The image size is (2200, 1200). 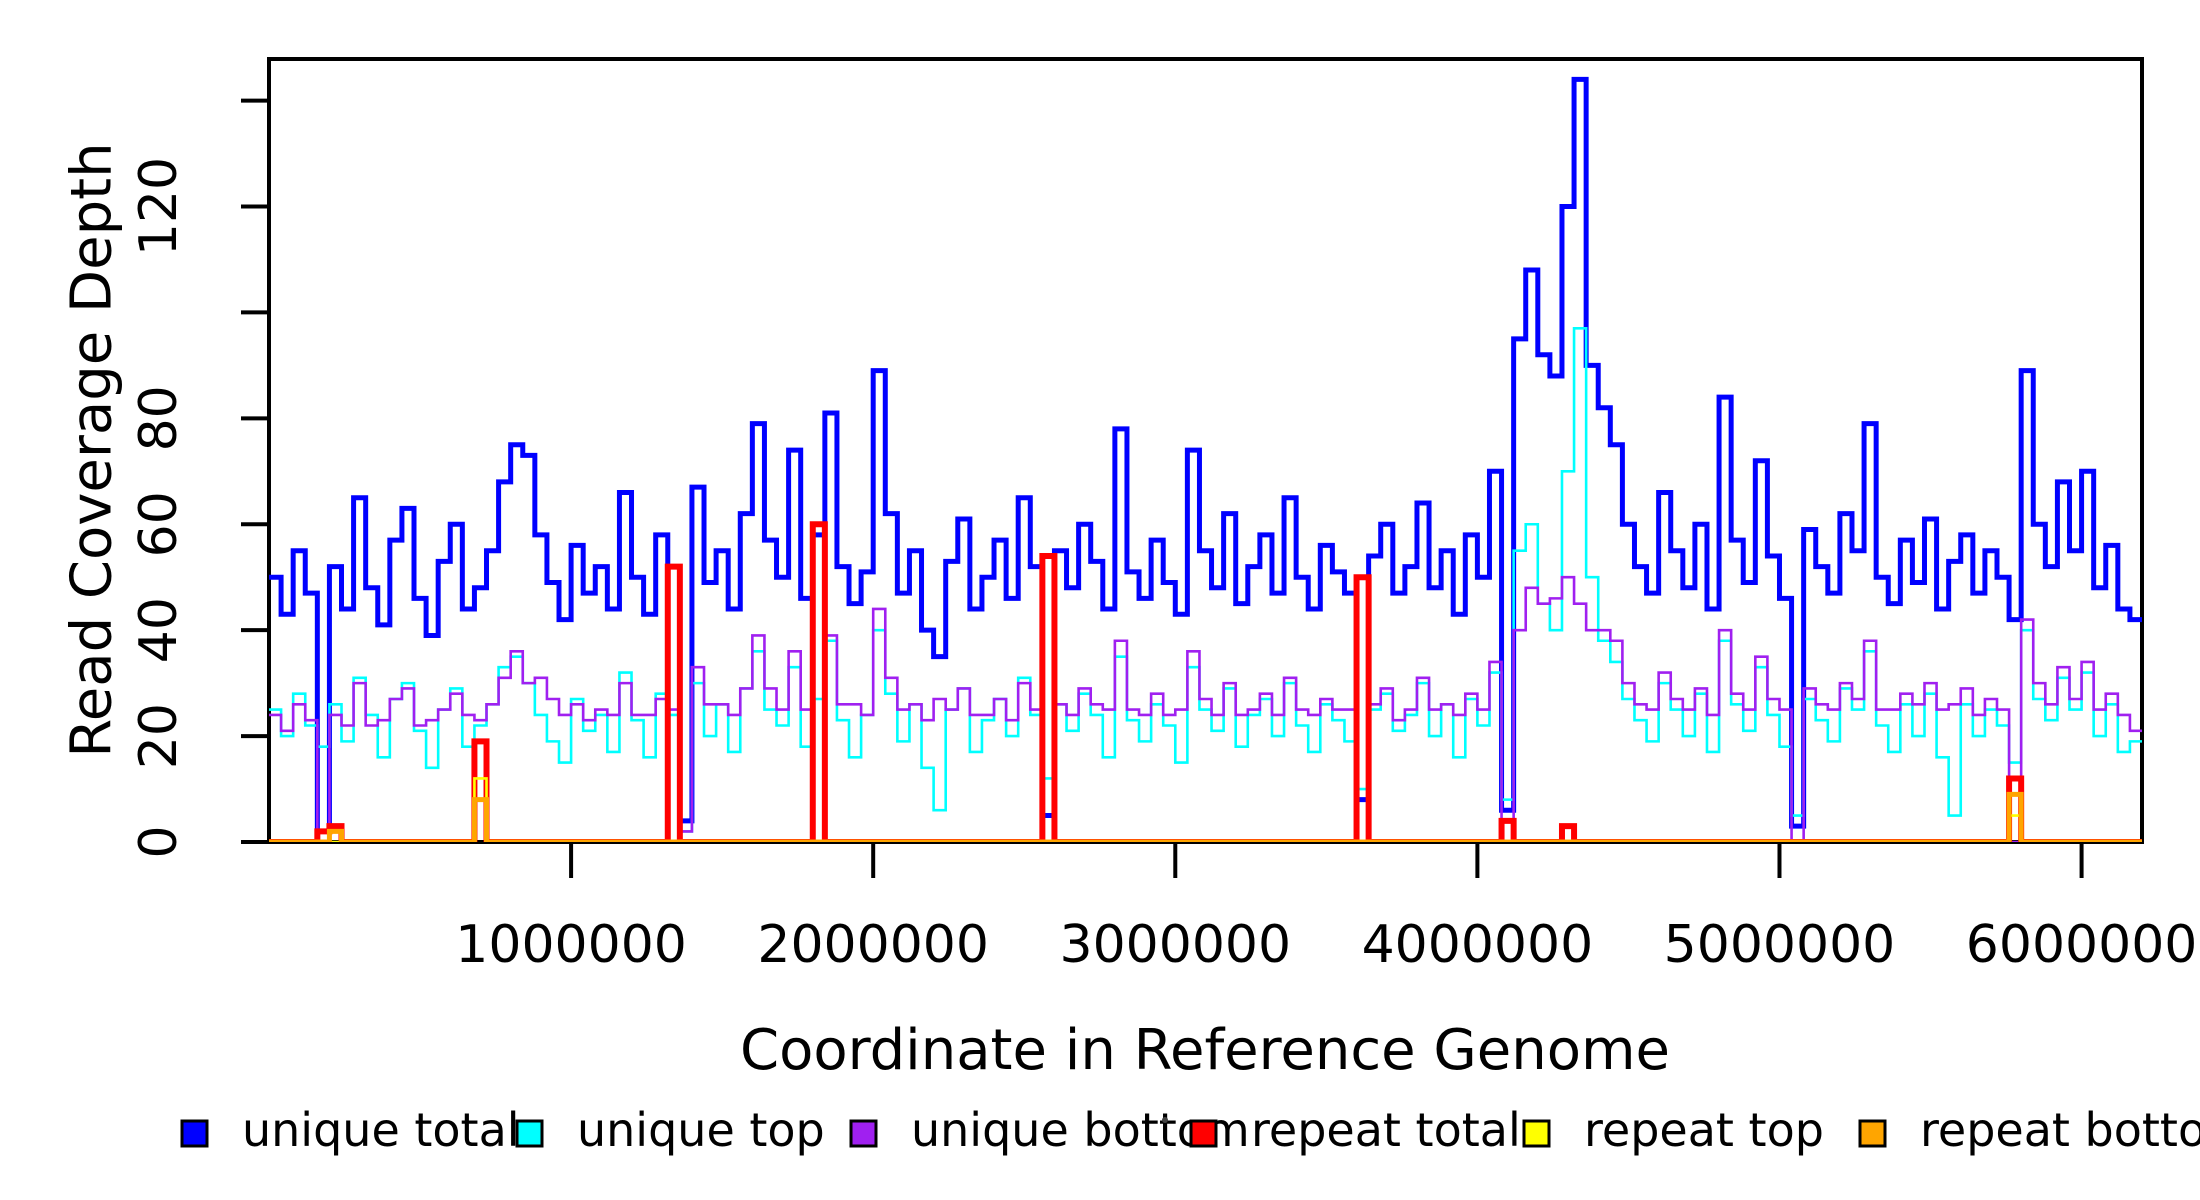 What do you see at coordinates (159, 206) in the screenshot?
I see `y-tick-label: 120` at bounding box center [159, 206].